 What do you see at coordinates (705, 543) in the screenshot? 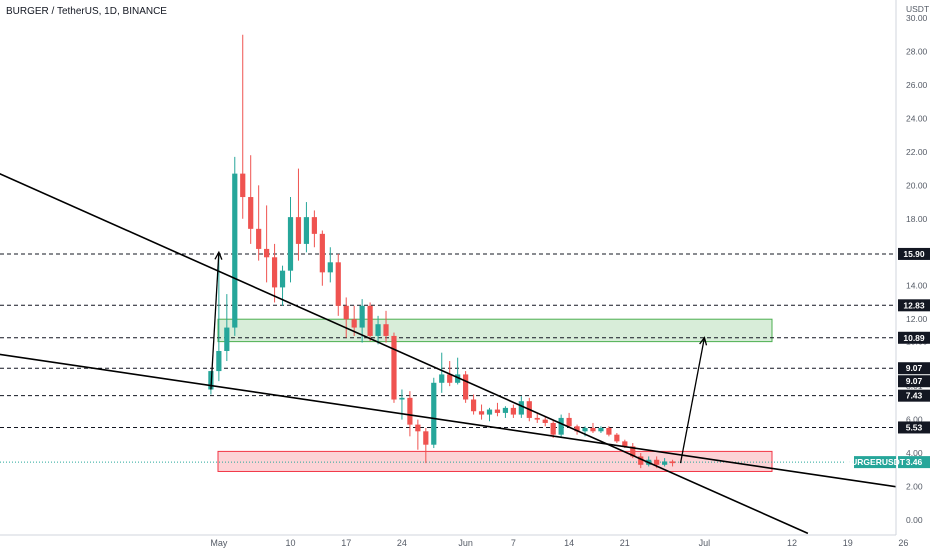
I see `x-tick-label: Jul` at bounding box center [705, 543].